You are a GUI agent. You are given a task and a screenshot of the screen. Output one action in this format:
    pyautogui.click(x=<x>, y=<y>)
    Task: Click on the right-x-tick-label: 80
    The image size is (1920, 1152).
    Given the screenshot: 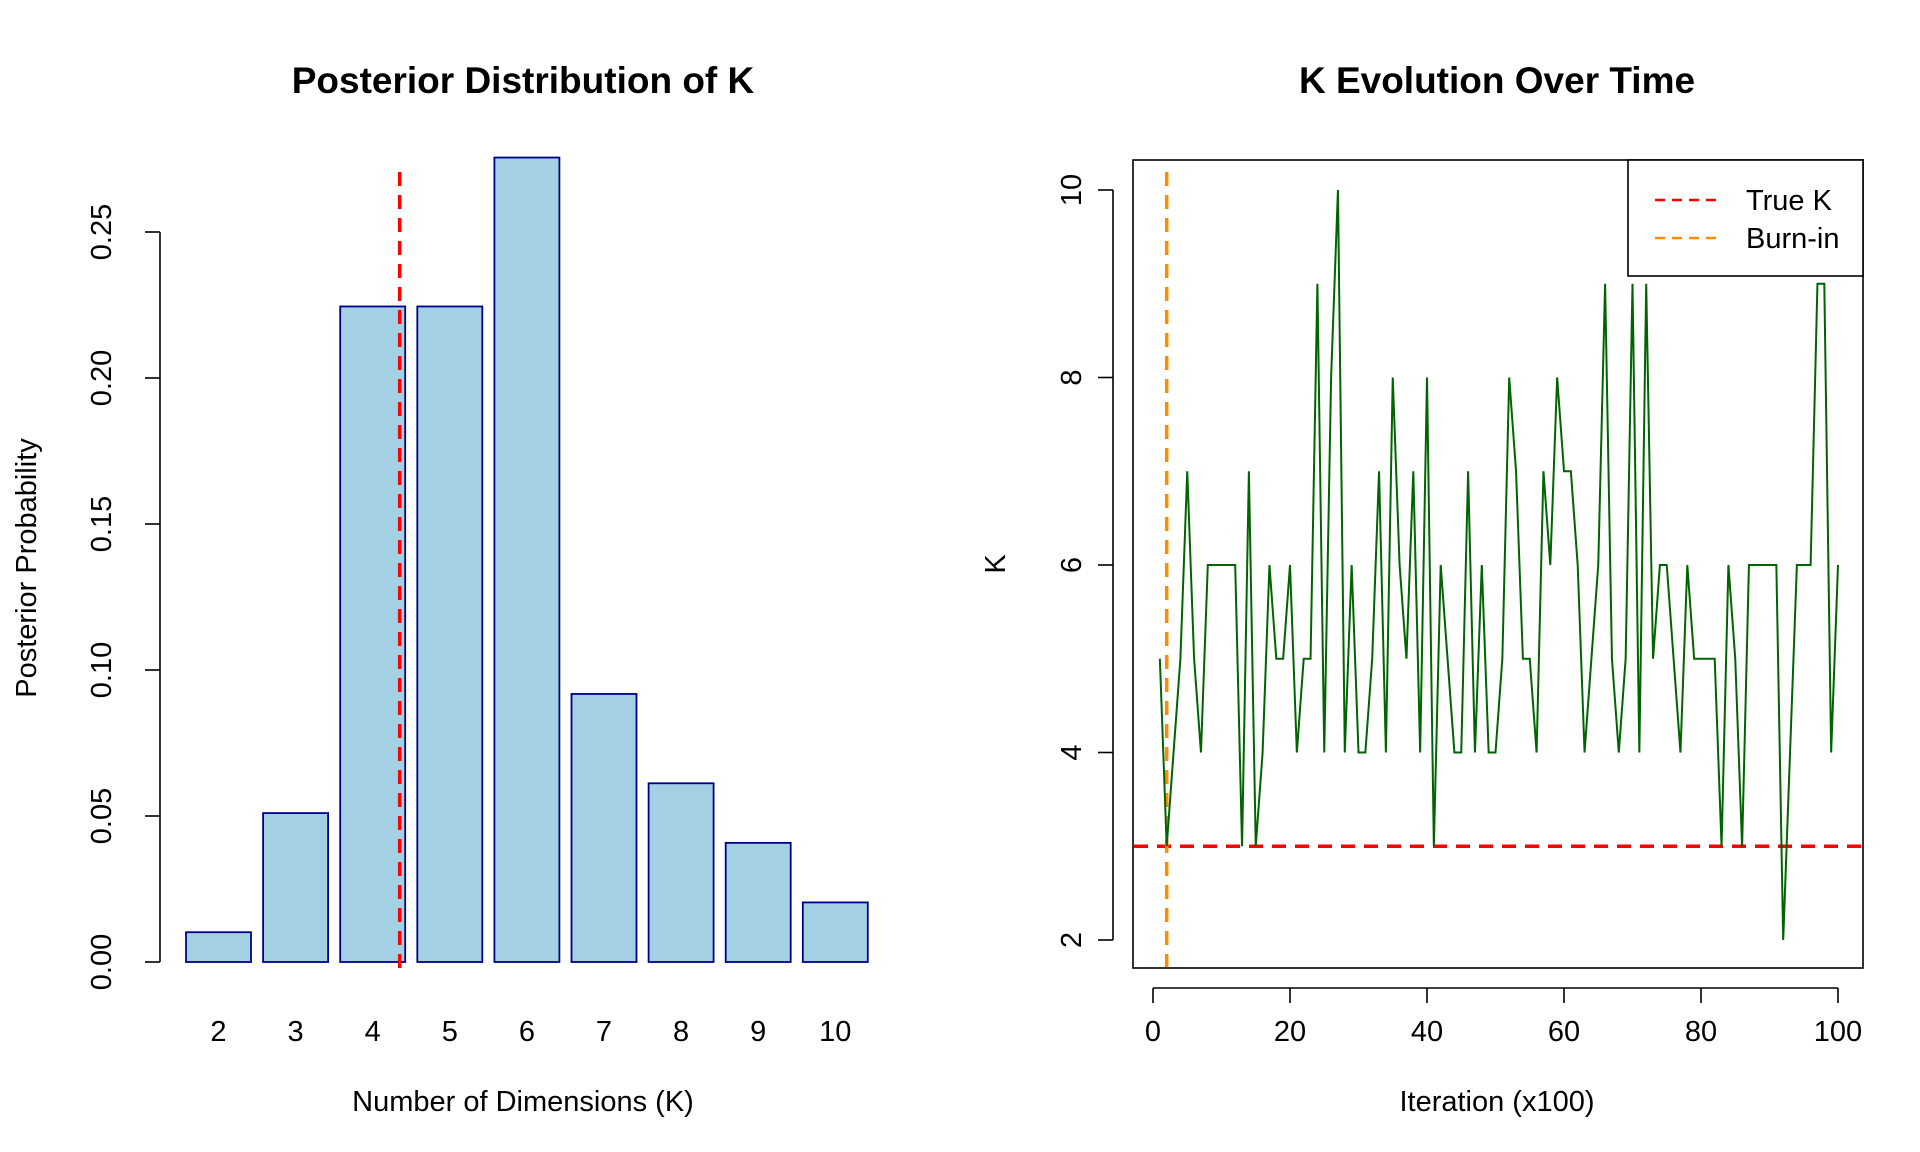 What is the action you would take?
    pyautogui.click(x=1701, y=1032)
    